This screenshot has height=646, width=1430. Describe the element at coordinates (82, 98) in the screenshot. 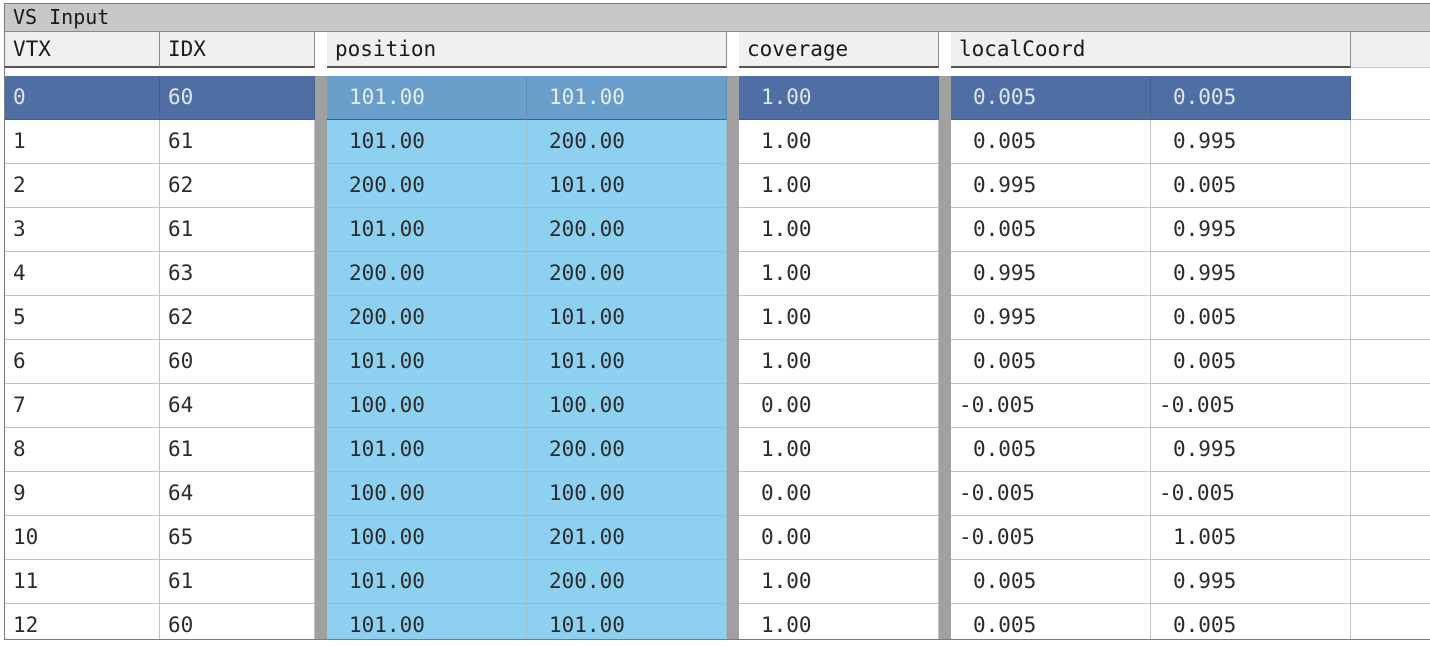

I see `cell-vtx: 0` at that location.